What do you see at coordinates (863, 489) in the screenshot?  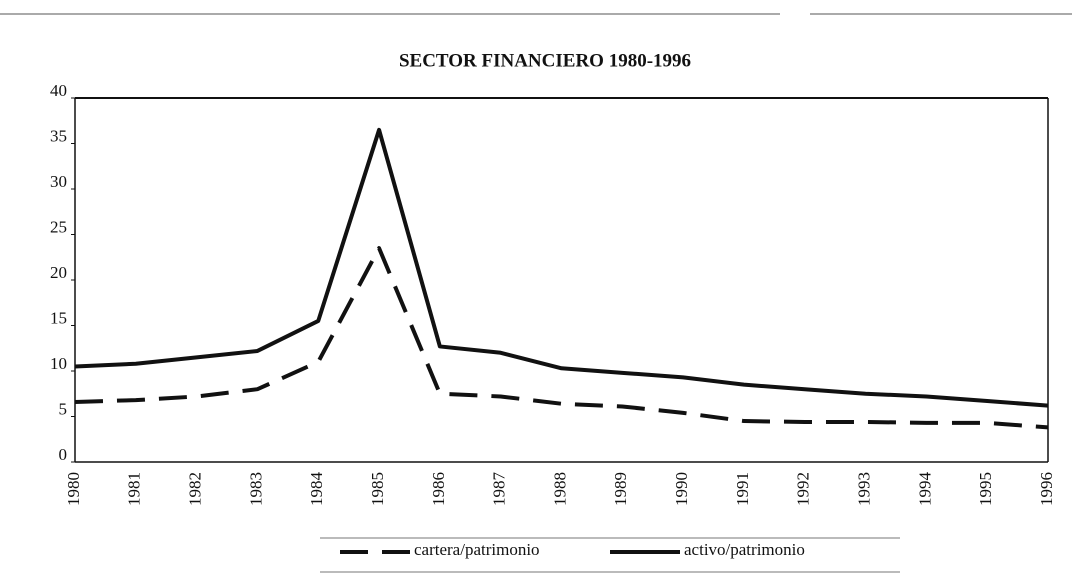 I see `x-tick-label: 1993` at bounding box center [863, 489].